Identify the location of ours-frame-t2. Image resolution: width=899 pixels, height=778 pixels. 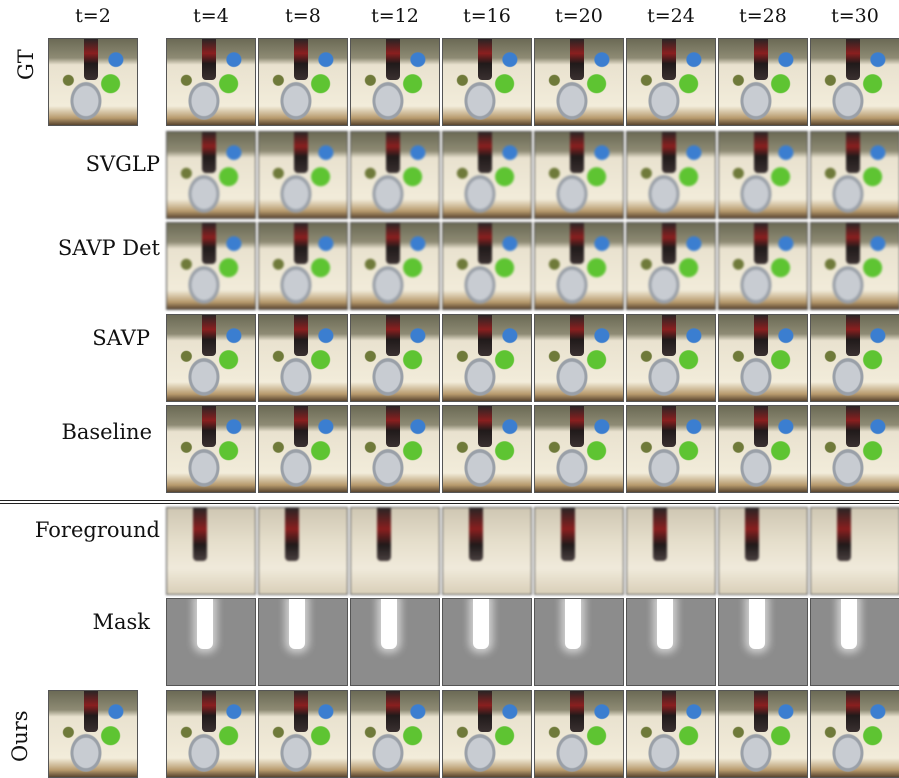
(93, 734).